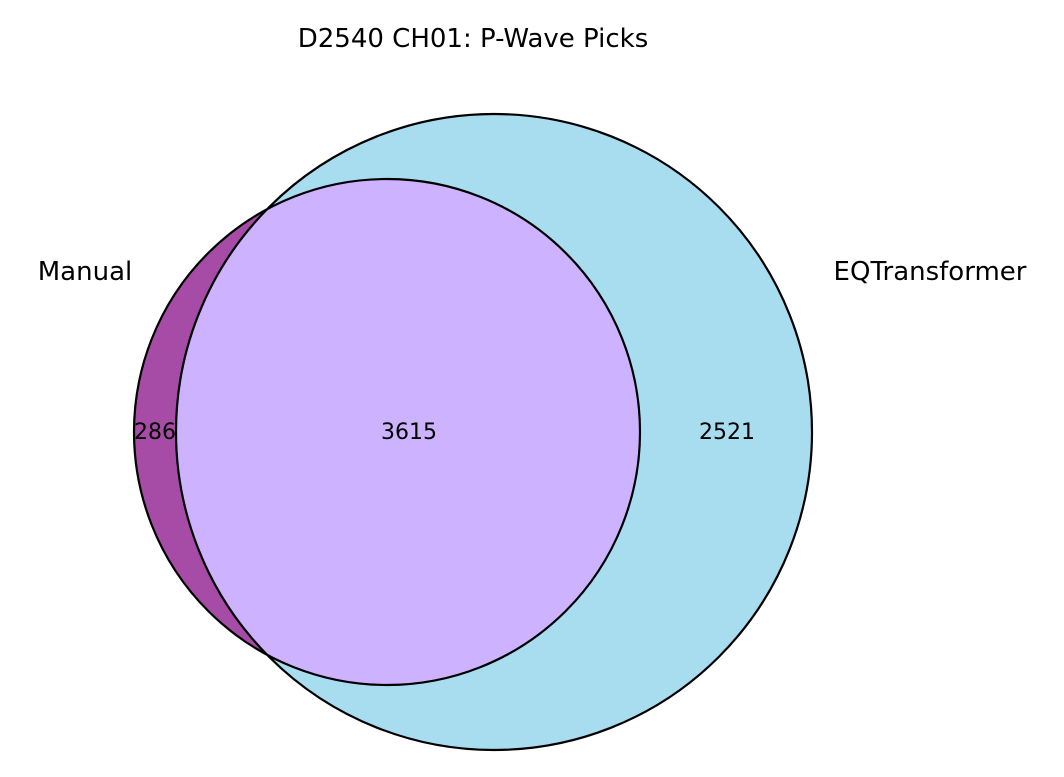 The image size is (1064, 777). I want to click on count-both: 3615, so click(409, 432).